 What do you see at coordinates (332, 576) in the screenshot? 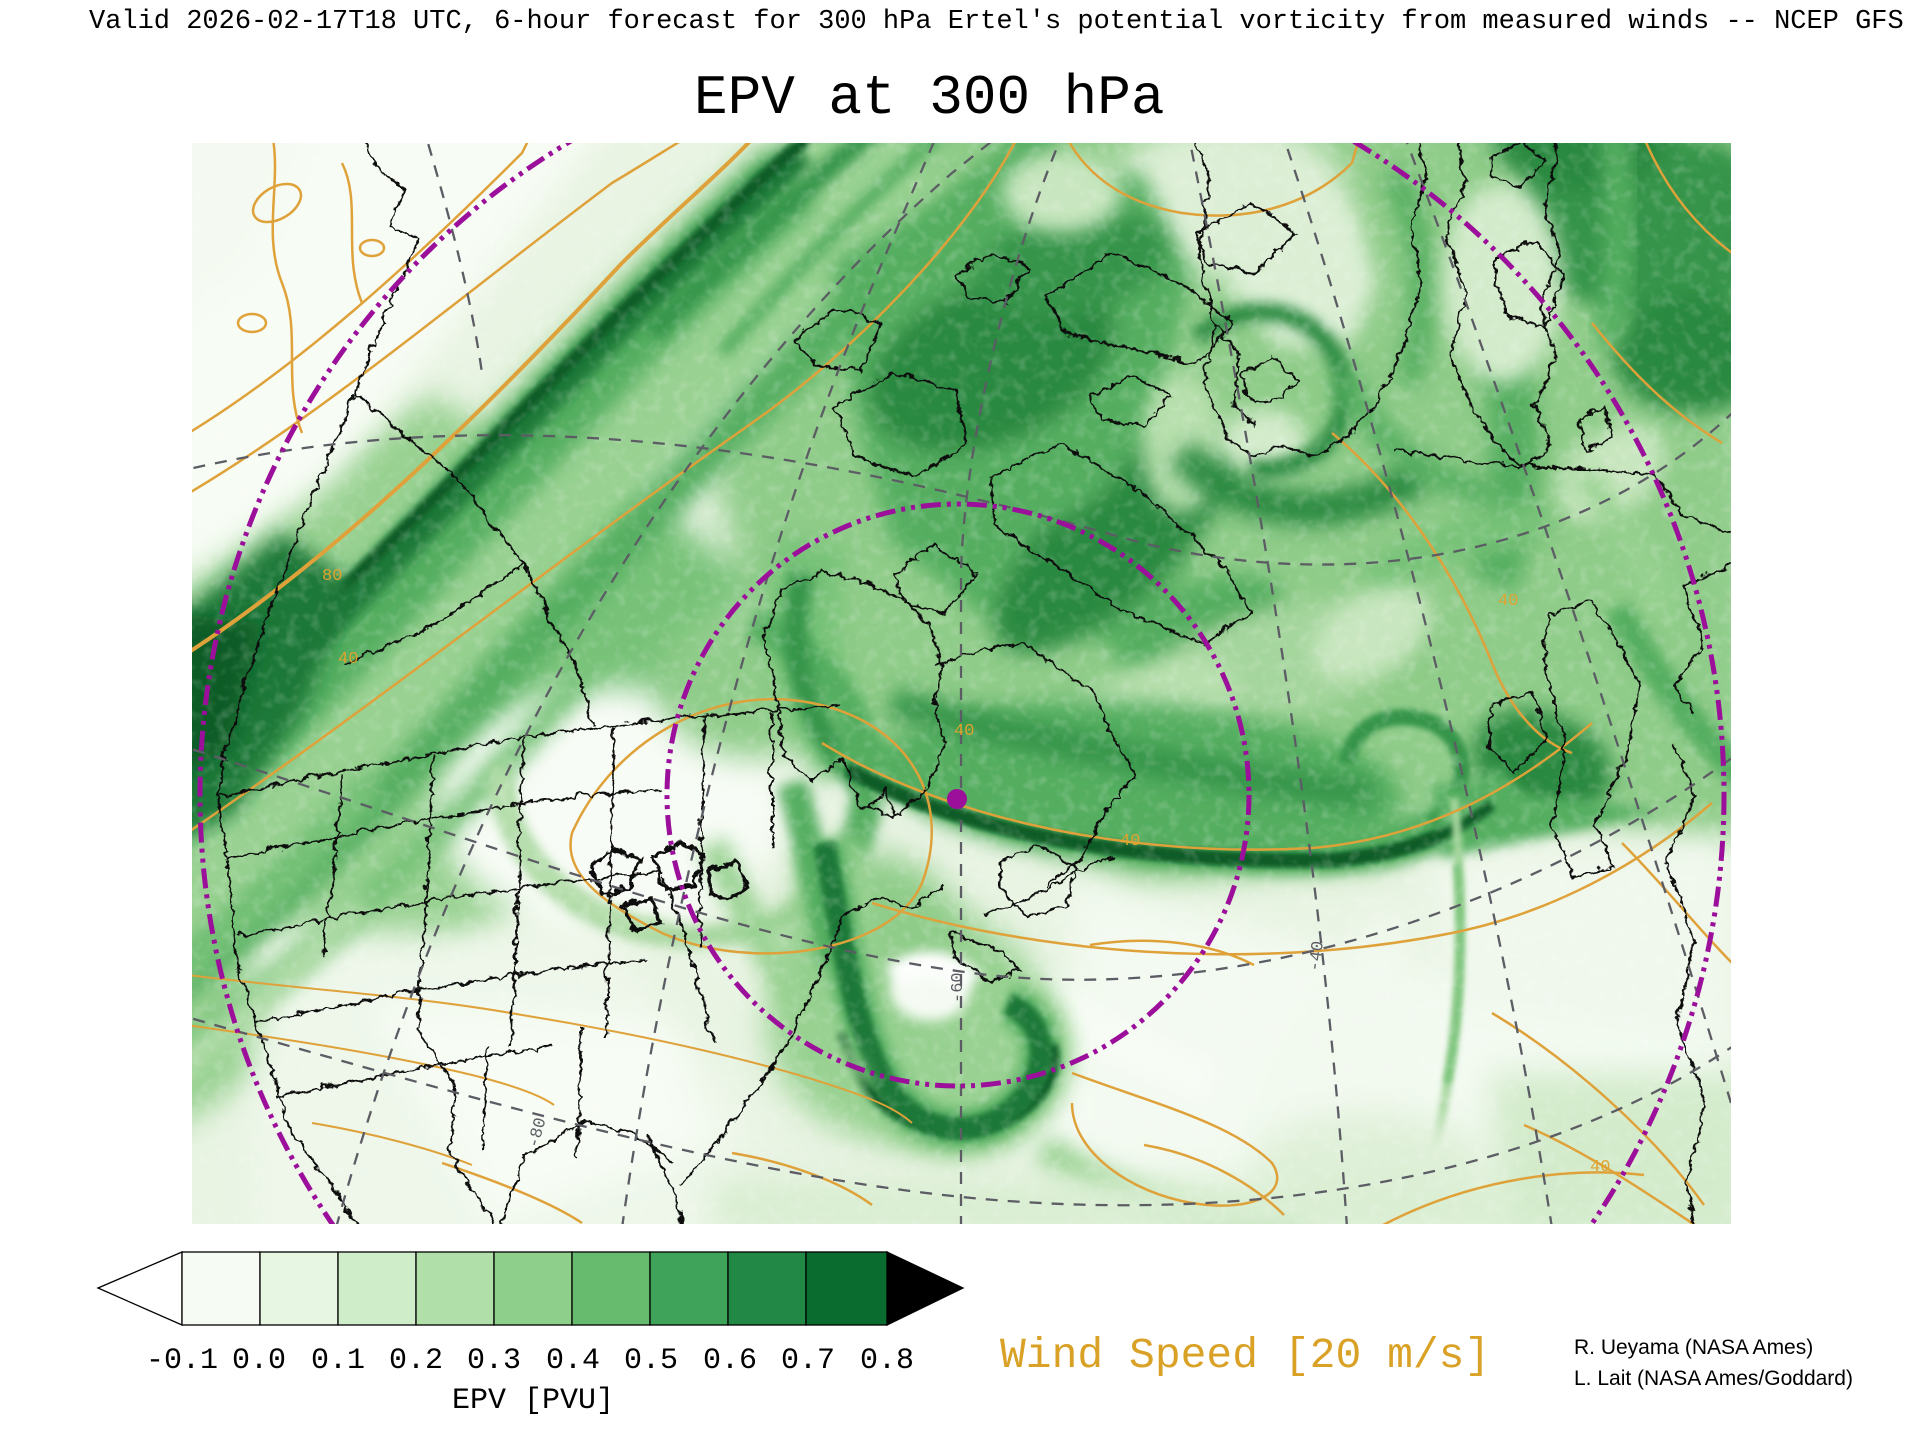
I see `svg-text: 80` at bounding box center [332, 576].